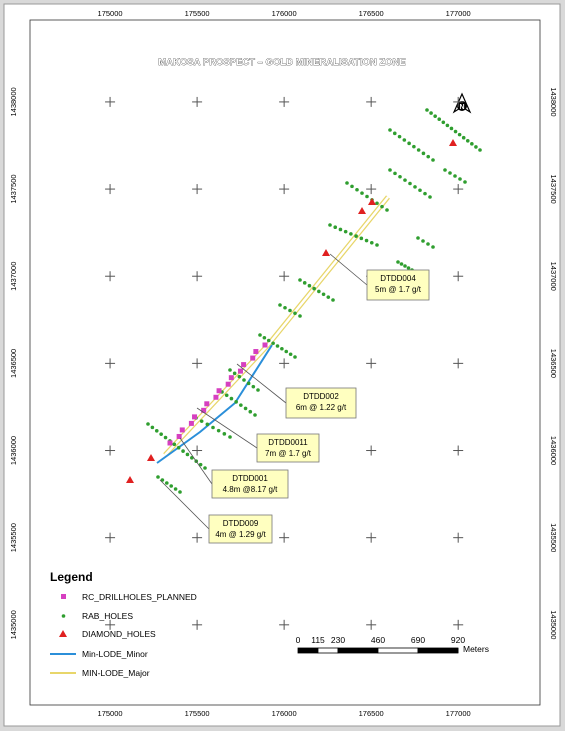 The height and width of the screenshot is (731, 565). What do you see at coordinates (458, 713) in the screenshot?
I see `x-tick-label-bottom: 177000` at bounding box center [458, 713].